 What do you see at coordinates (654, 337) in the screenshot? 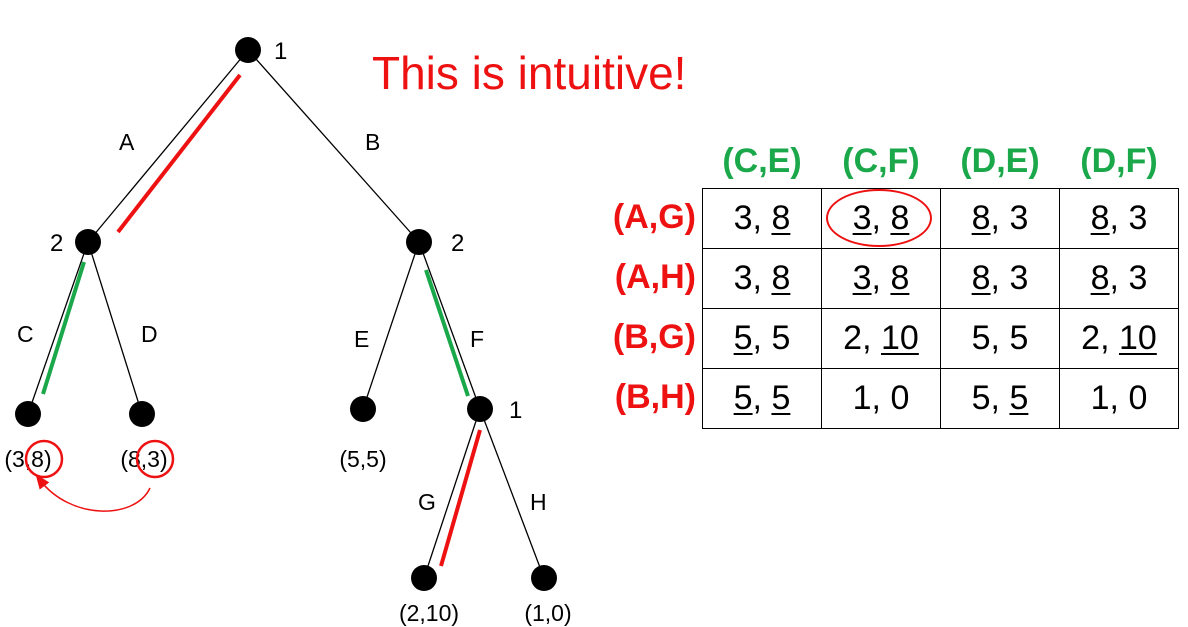
I see `row-header: (B,G)` at bounding box center [654, 337].